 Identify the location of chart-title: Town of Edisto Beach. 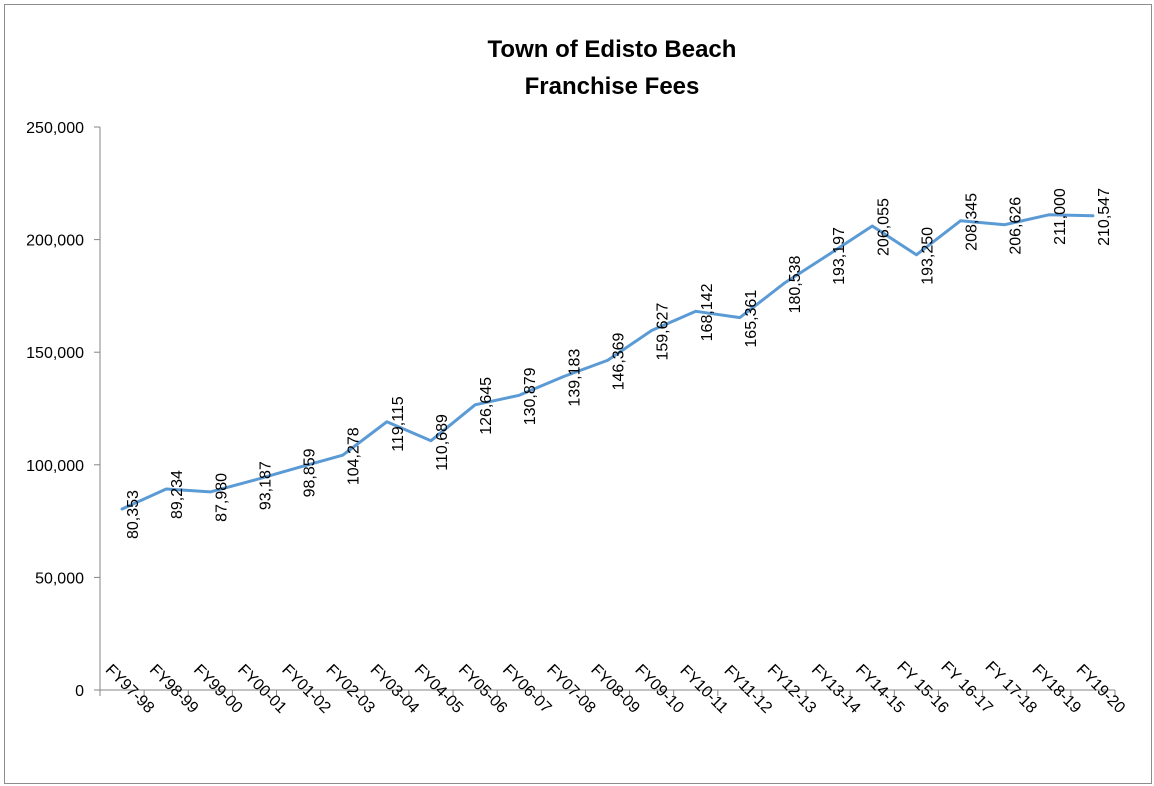
(612, 49).